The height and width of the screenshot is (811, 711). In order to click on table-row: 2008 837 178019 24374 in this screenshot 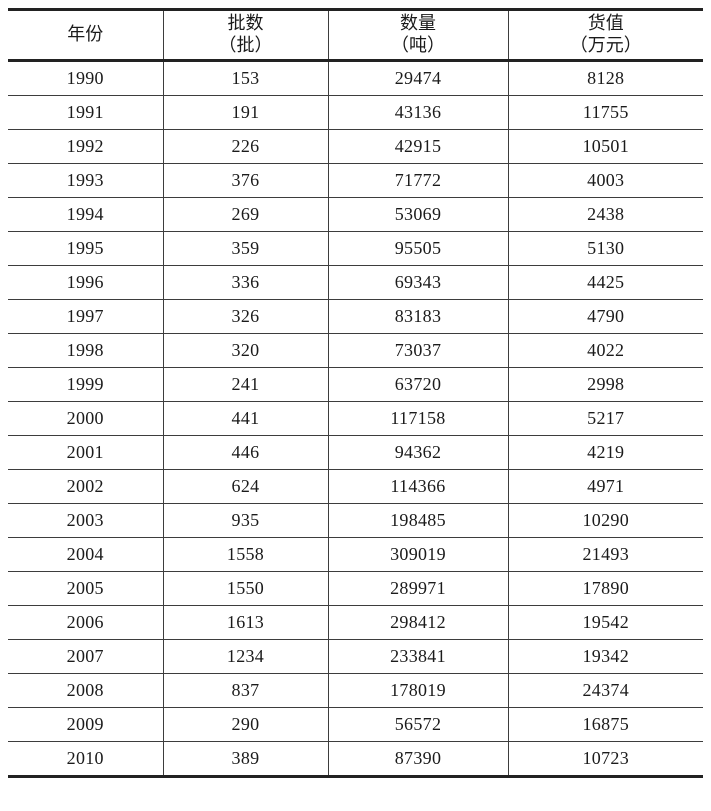, I will do `click(355, 690)`.